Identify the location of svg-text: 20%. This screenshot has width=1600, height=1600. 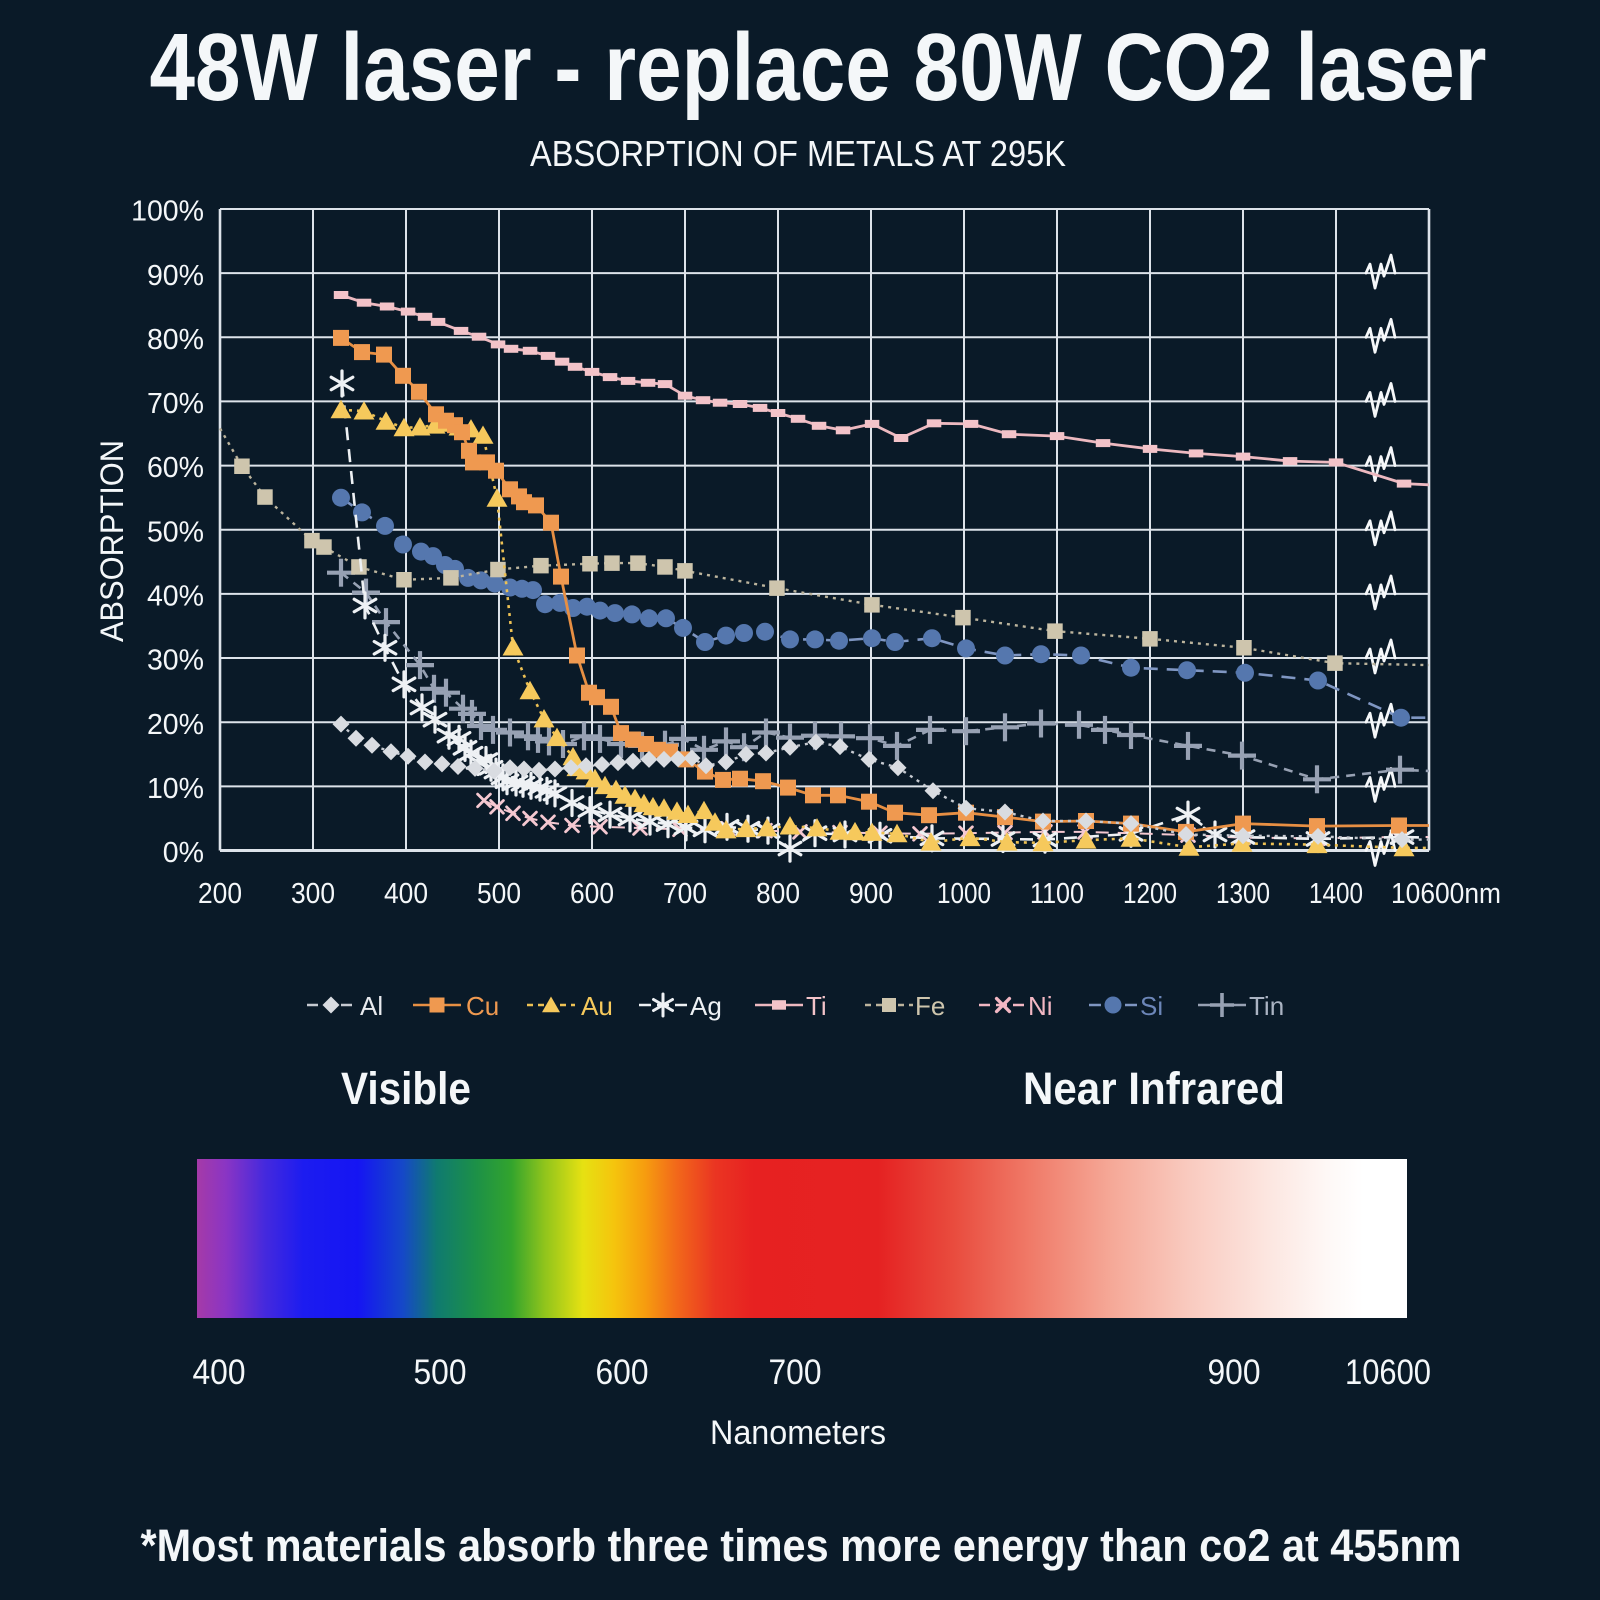
(175, 725).